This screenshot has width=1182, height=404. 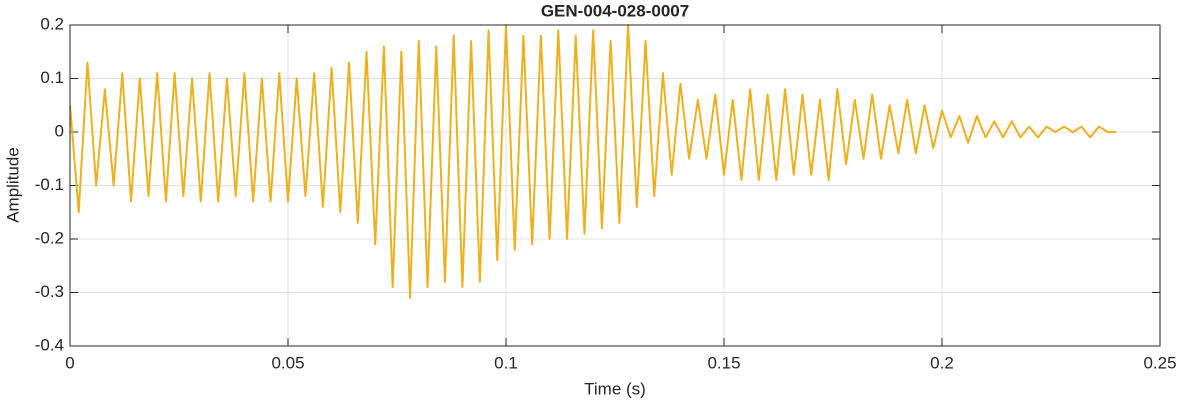 What do you see at coordinates (723, 362) in the screenshot?
I see `x-tick-label: 0.15` at bounding box center [723, 362].